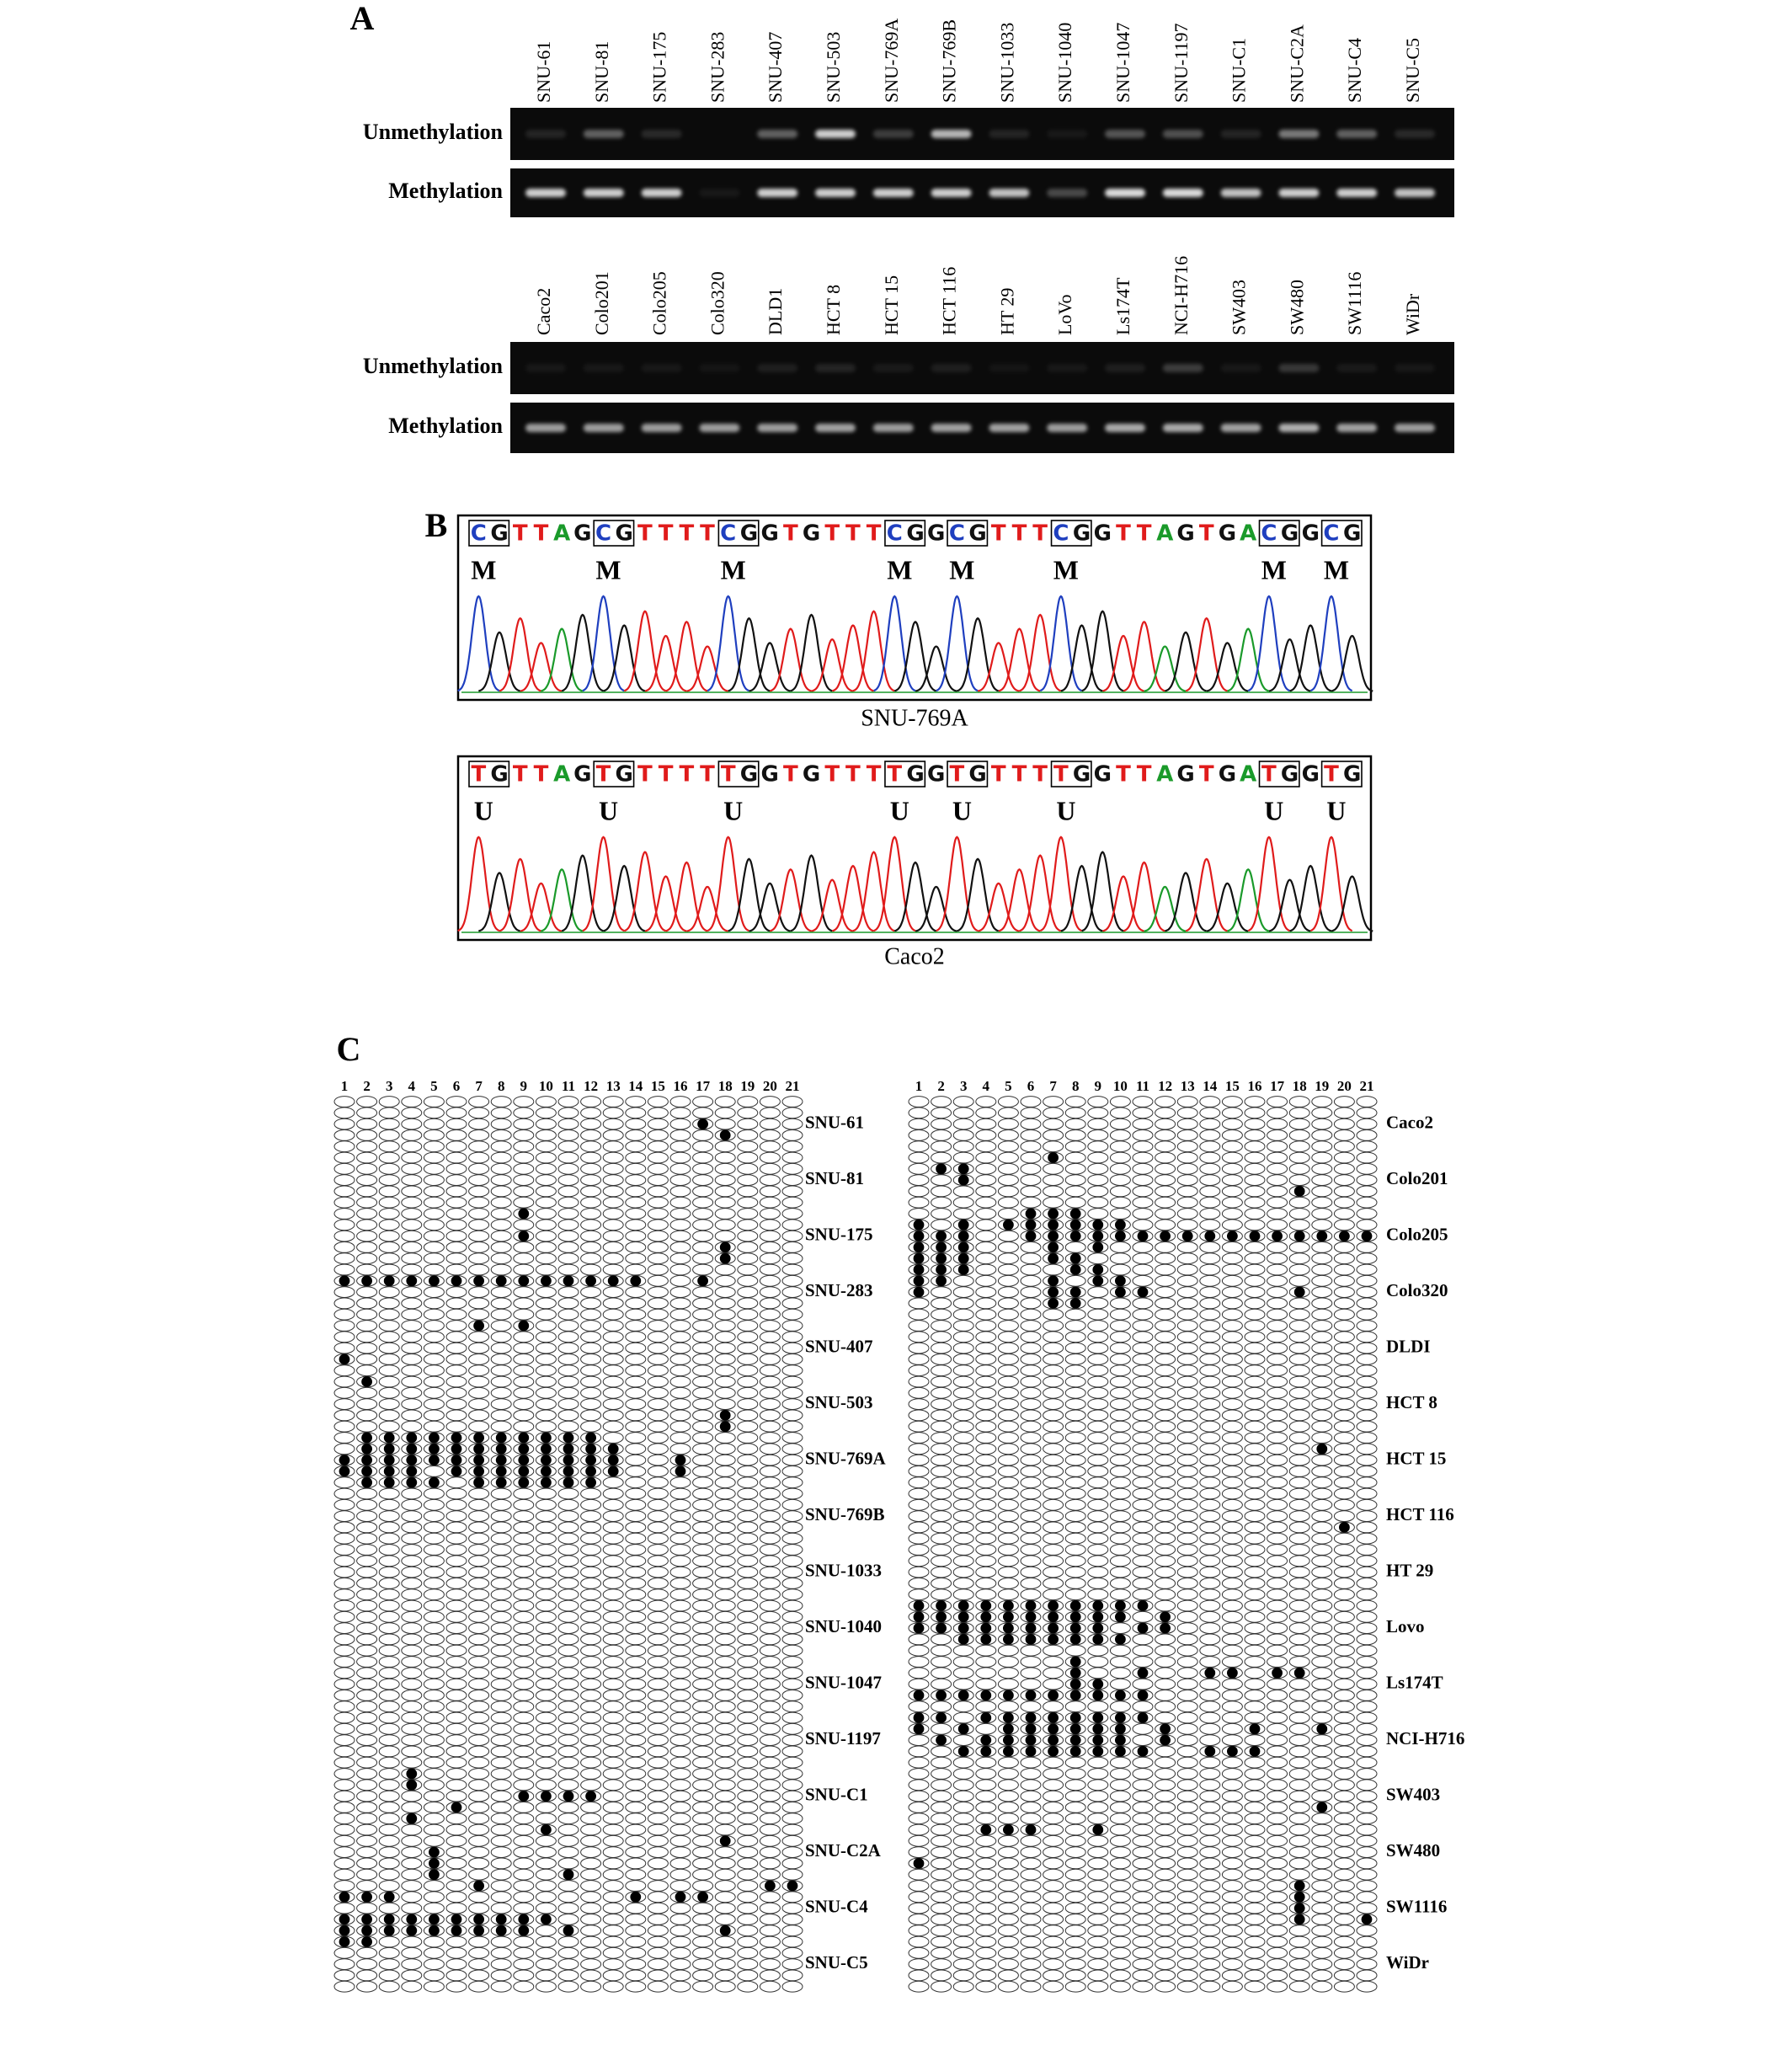 This screenshot has width=1792, height=2050. What do you see at coordinates (1082, 534) in the screenshot?
I see `base: G` at bounding box center [1082, 534].